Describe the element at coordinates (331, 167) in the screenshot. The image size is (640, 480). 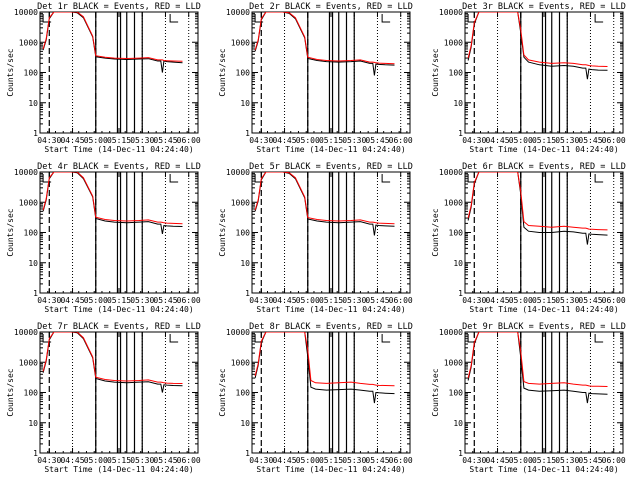
I see `chart-title: Det 5r BLACK = Events, RED = LLD` at that location.